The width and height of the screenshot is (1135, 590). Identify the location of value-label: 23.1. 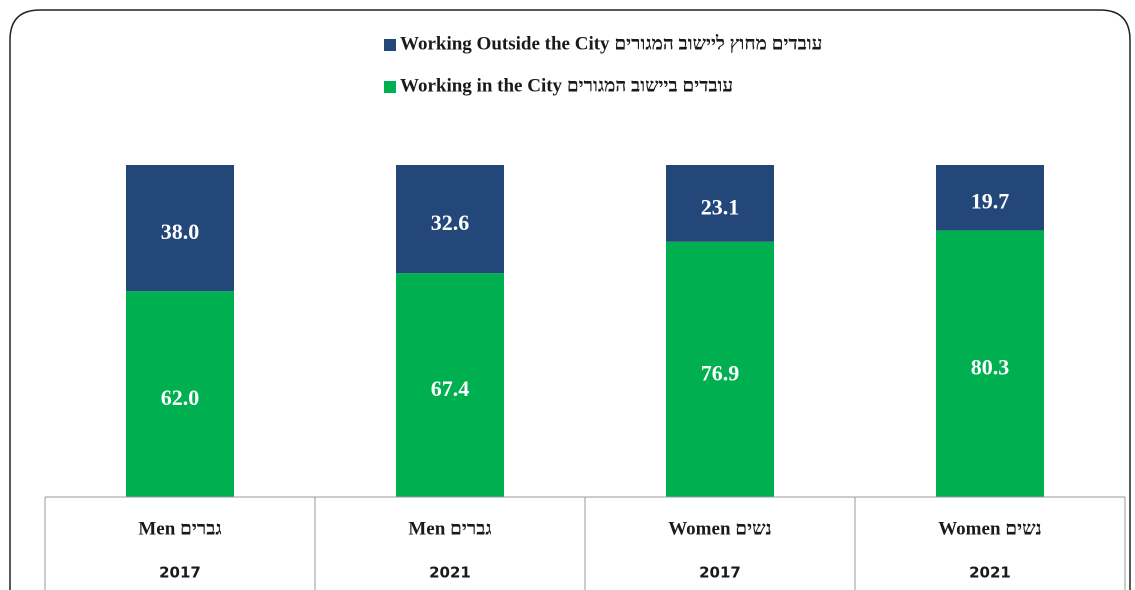
(720, 206).